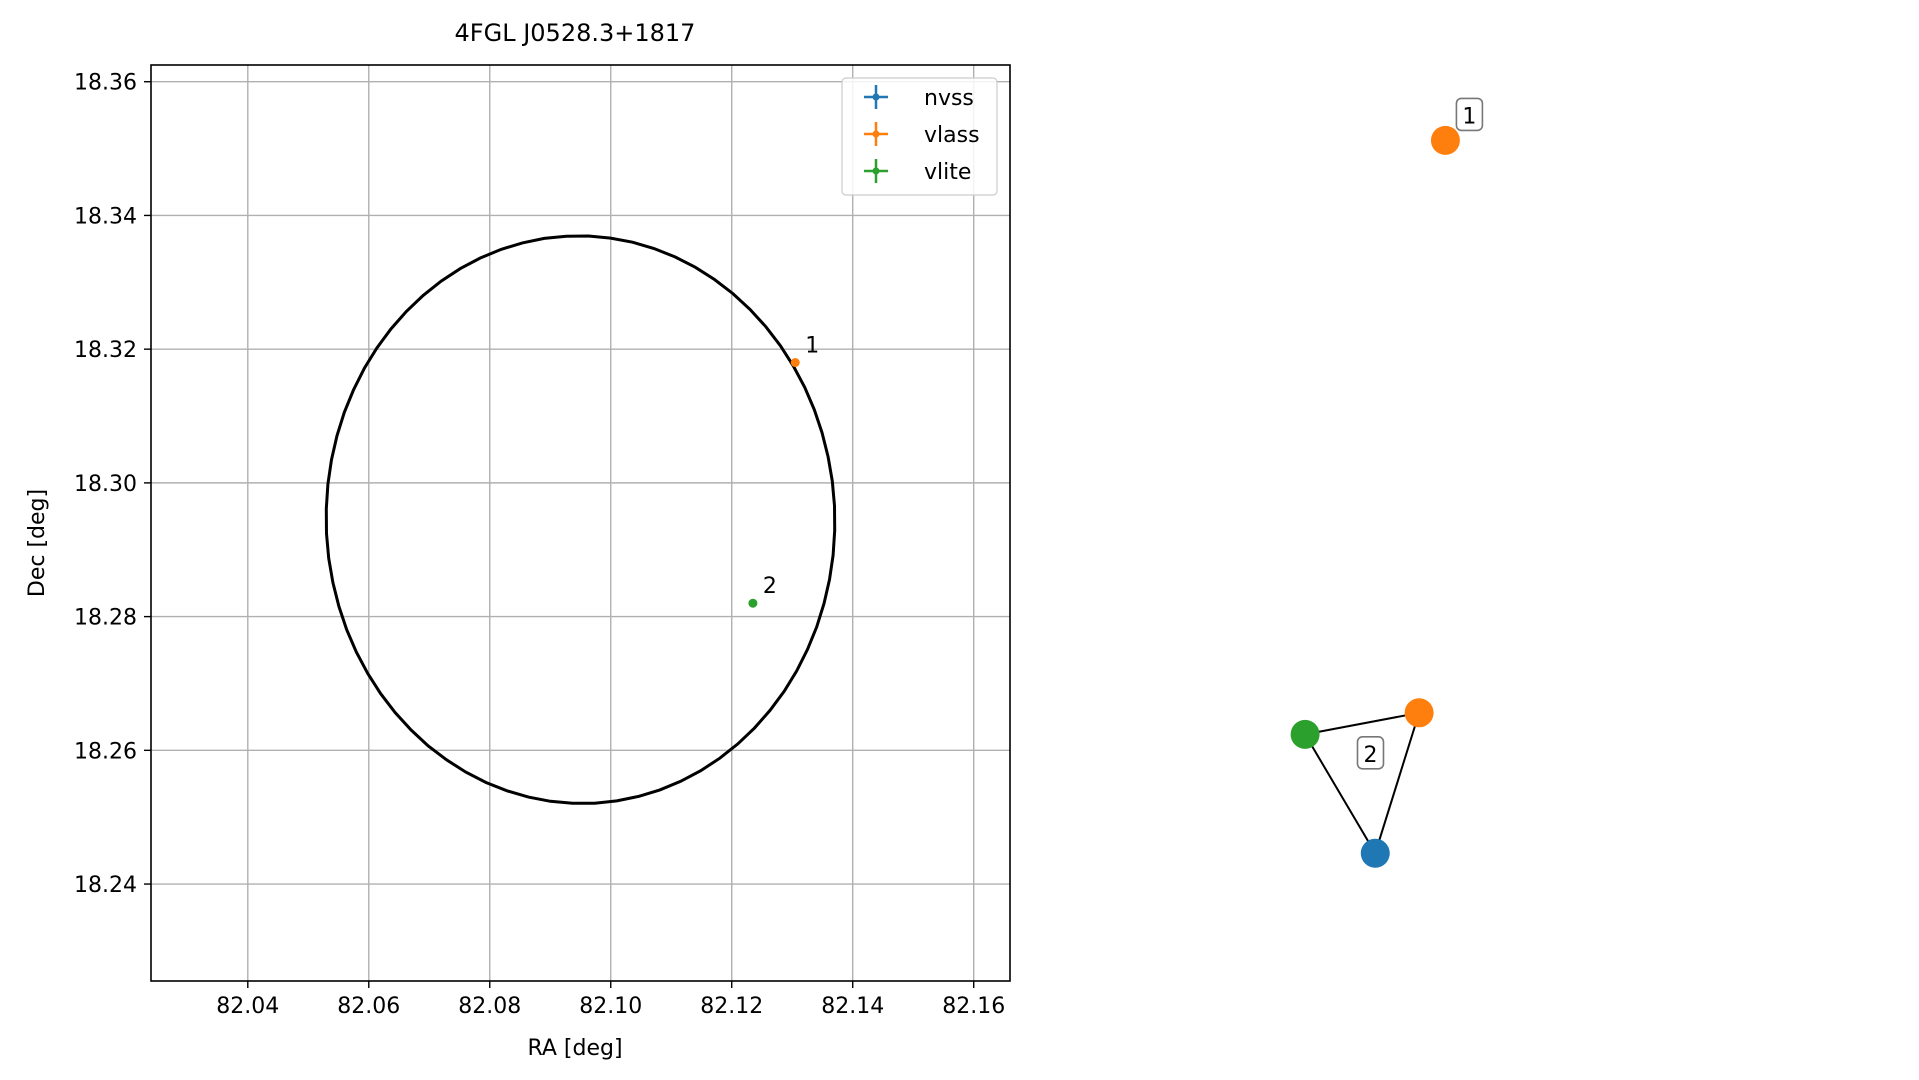 The height and width of the screenshot is (1080, 1919). Describe the element at coordinates (876, 97) in the screenshot. I see `legend-marker-nvss-dot` at that location.